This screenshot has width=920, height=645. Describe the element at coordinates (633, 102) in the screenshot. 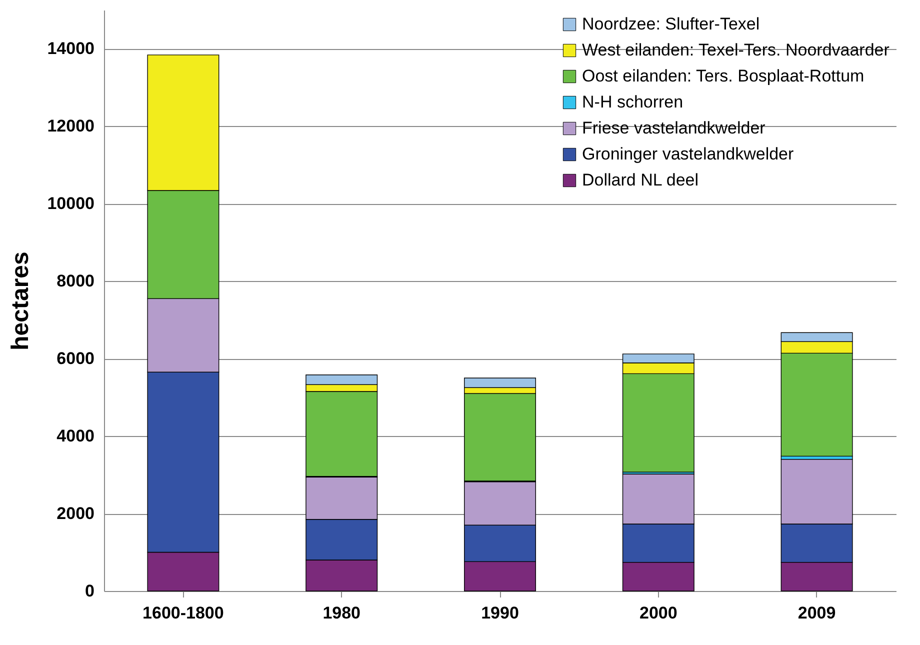

I see `legend-label: N-H schorren` at that location.